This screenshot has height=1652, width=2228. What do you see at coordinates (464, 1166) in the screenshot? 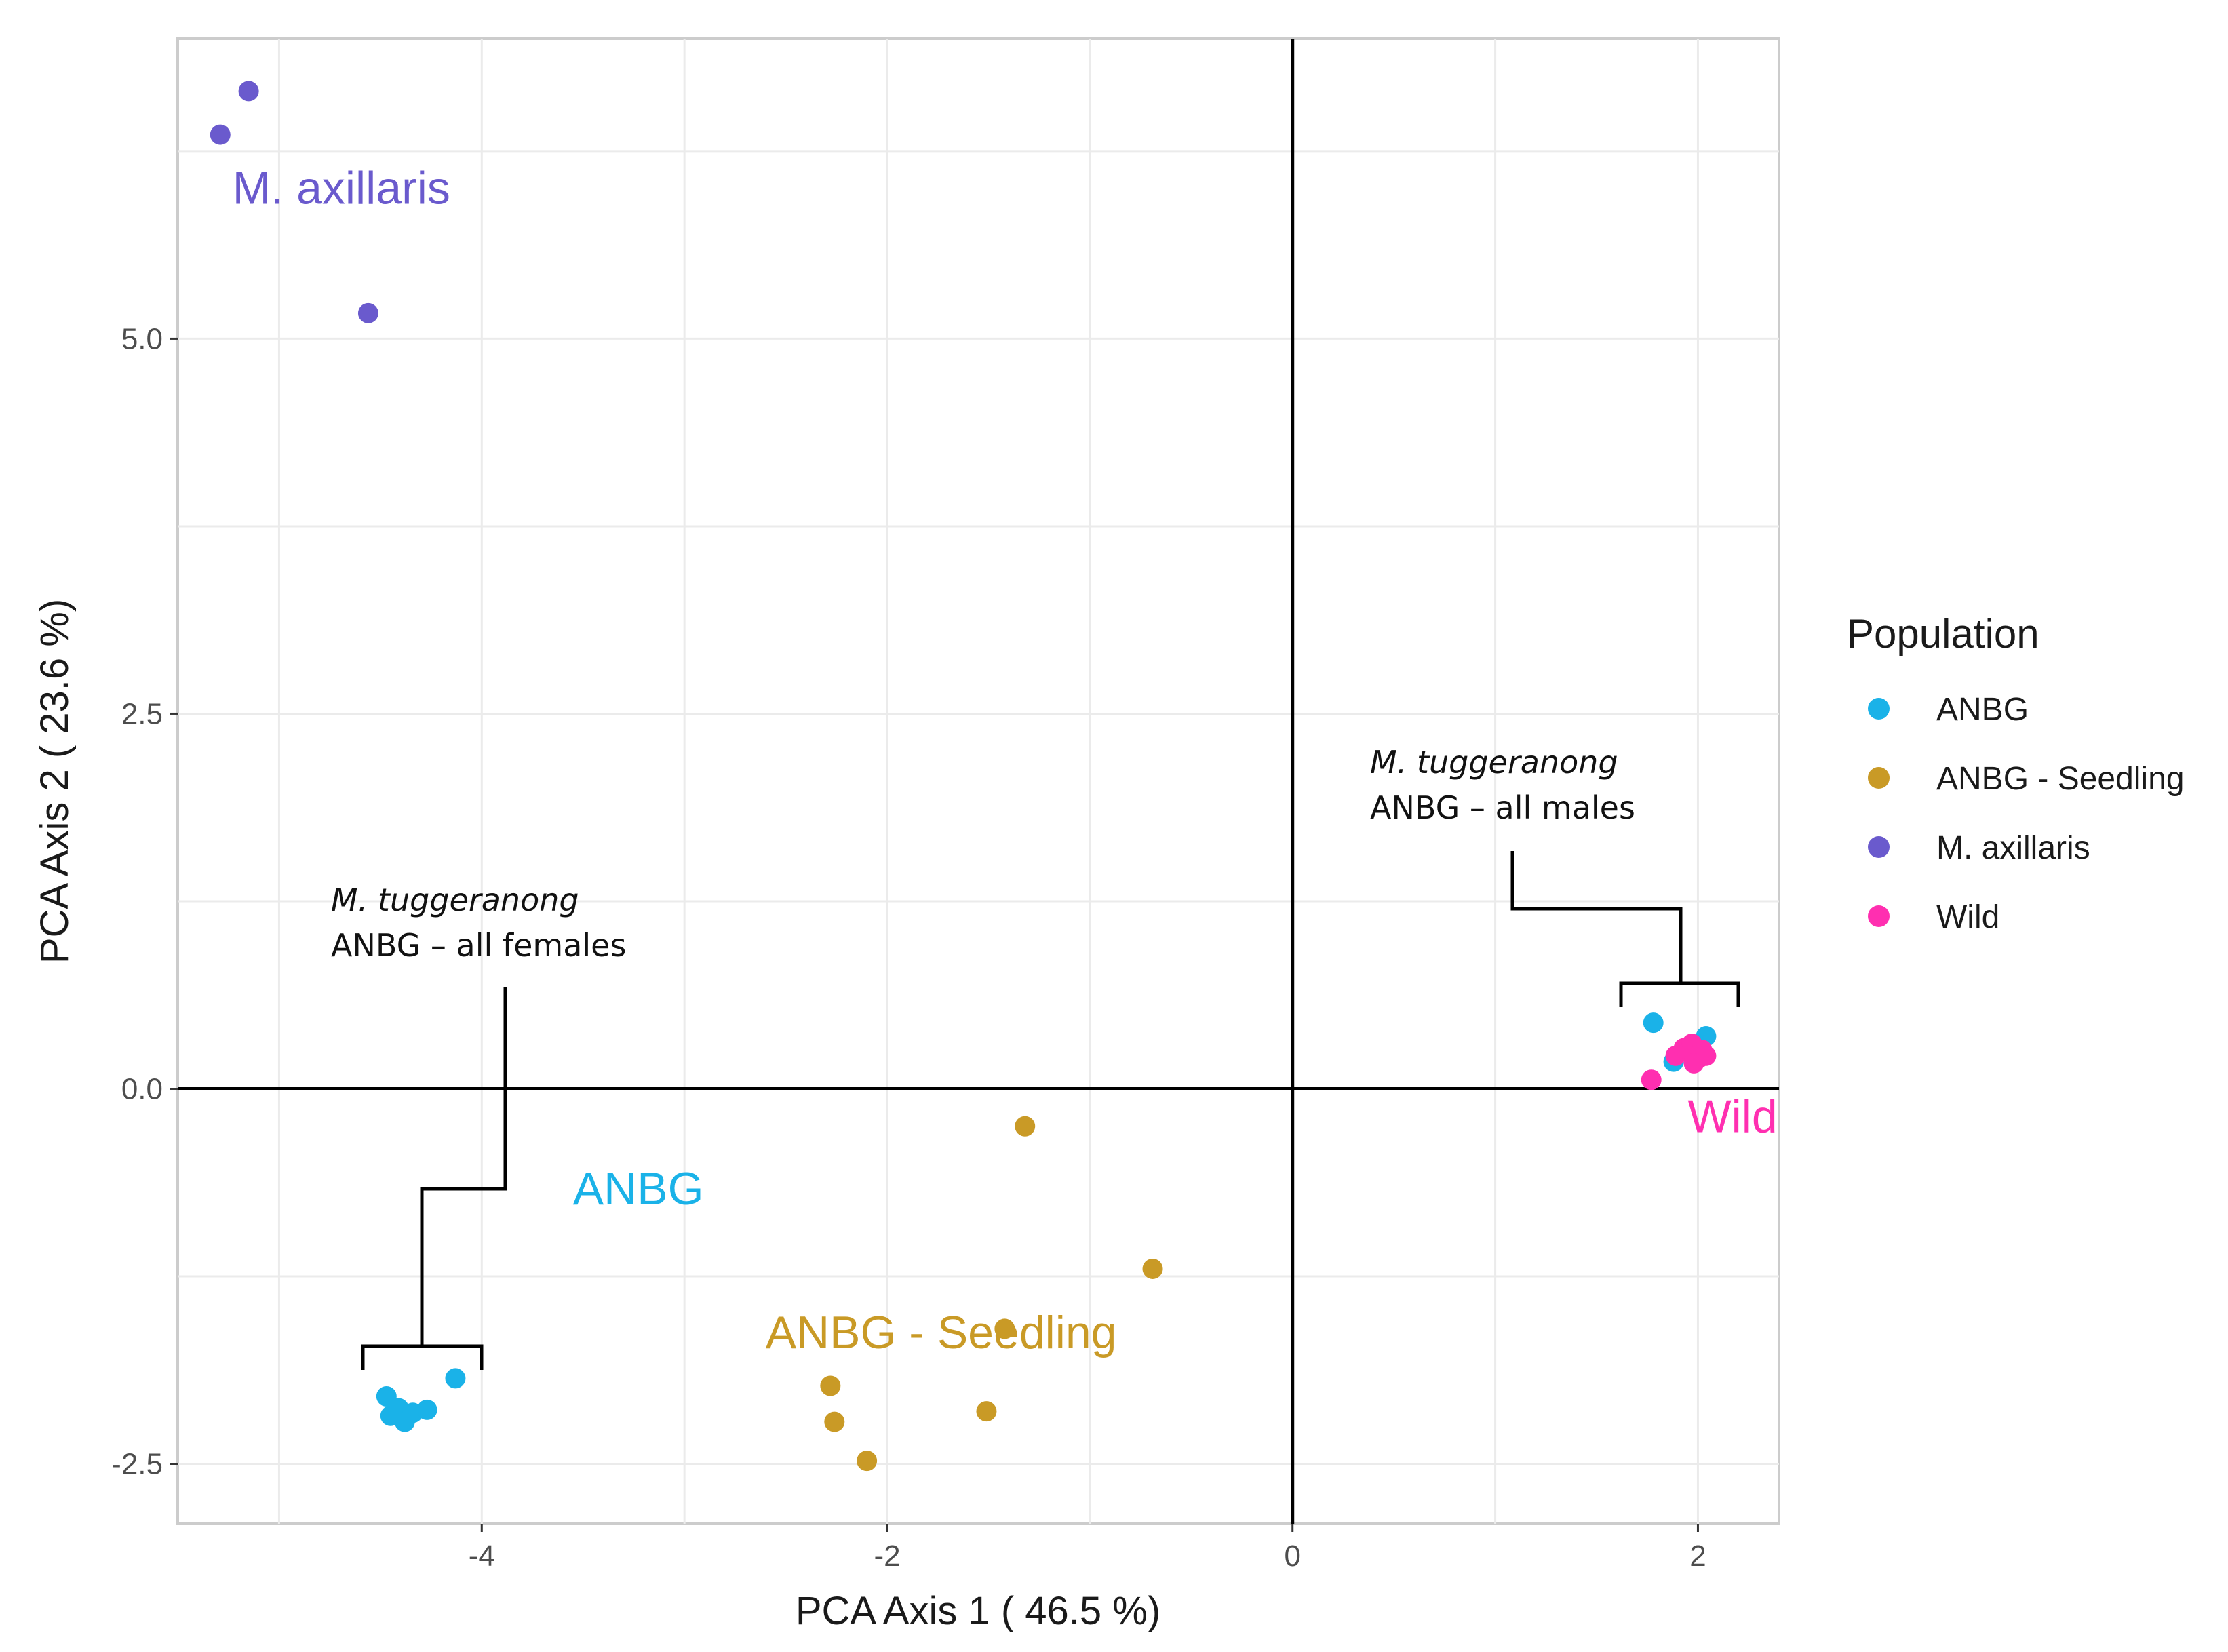
I see `annotation-females-connector` at bounding box center [464, 1166].